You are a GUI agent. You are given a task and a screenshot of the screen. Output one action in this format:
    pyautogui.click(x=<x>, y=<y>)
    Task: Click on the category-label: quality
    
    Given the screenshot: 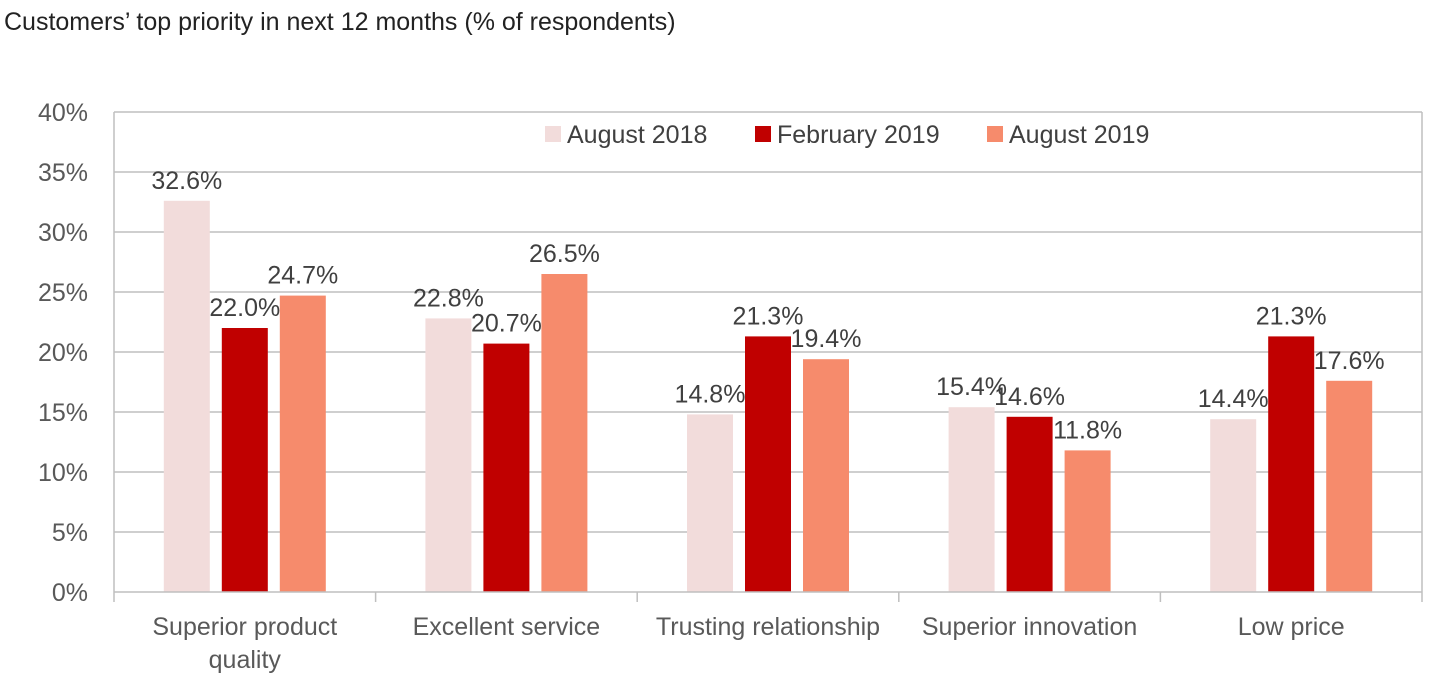 What is the action you would take?
    pyautogui.click(x=245, y=660)
    